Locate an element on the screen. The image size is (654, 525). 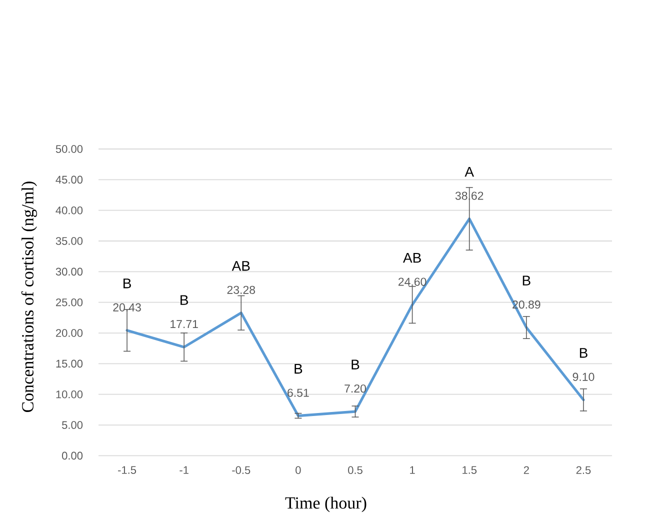
y-tick-label: 35.00 is located at coordinates (69, 241).